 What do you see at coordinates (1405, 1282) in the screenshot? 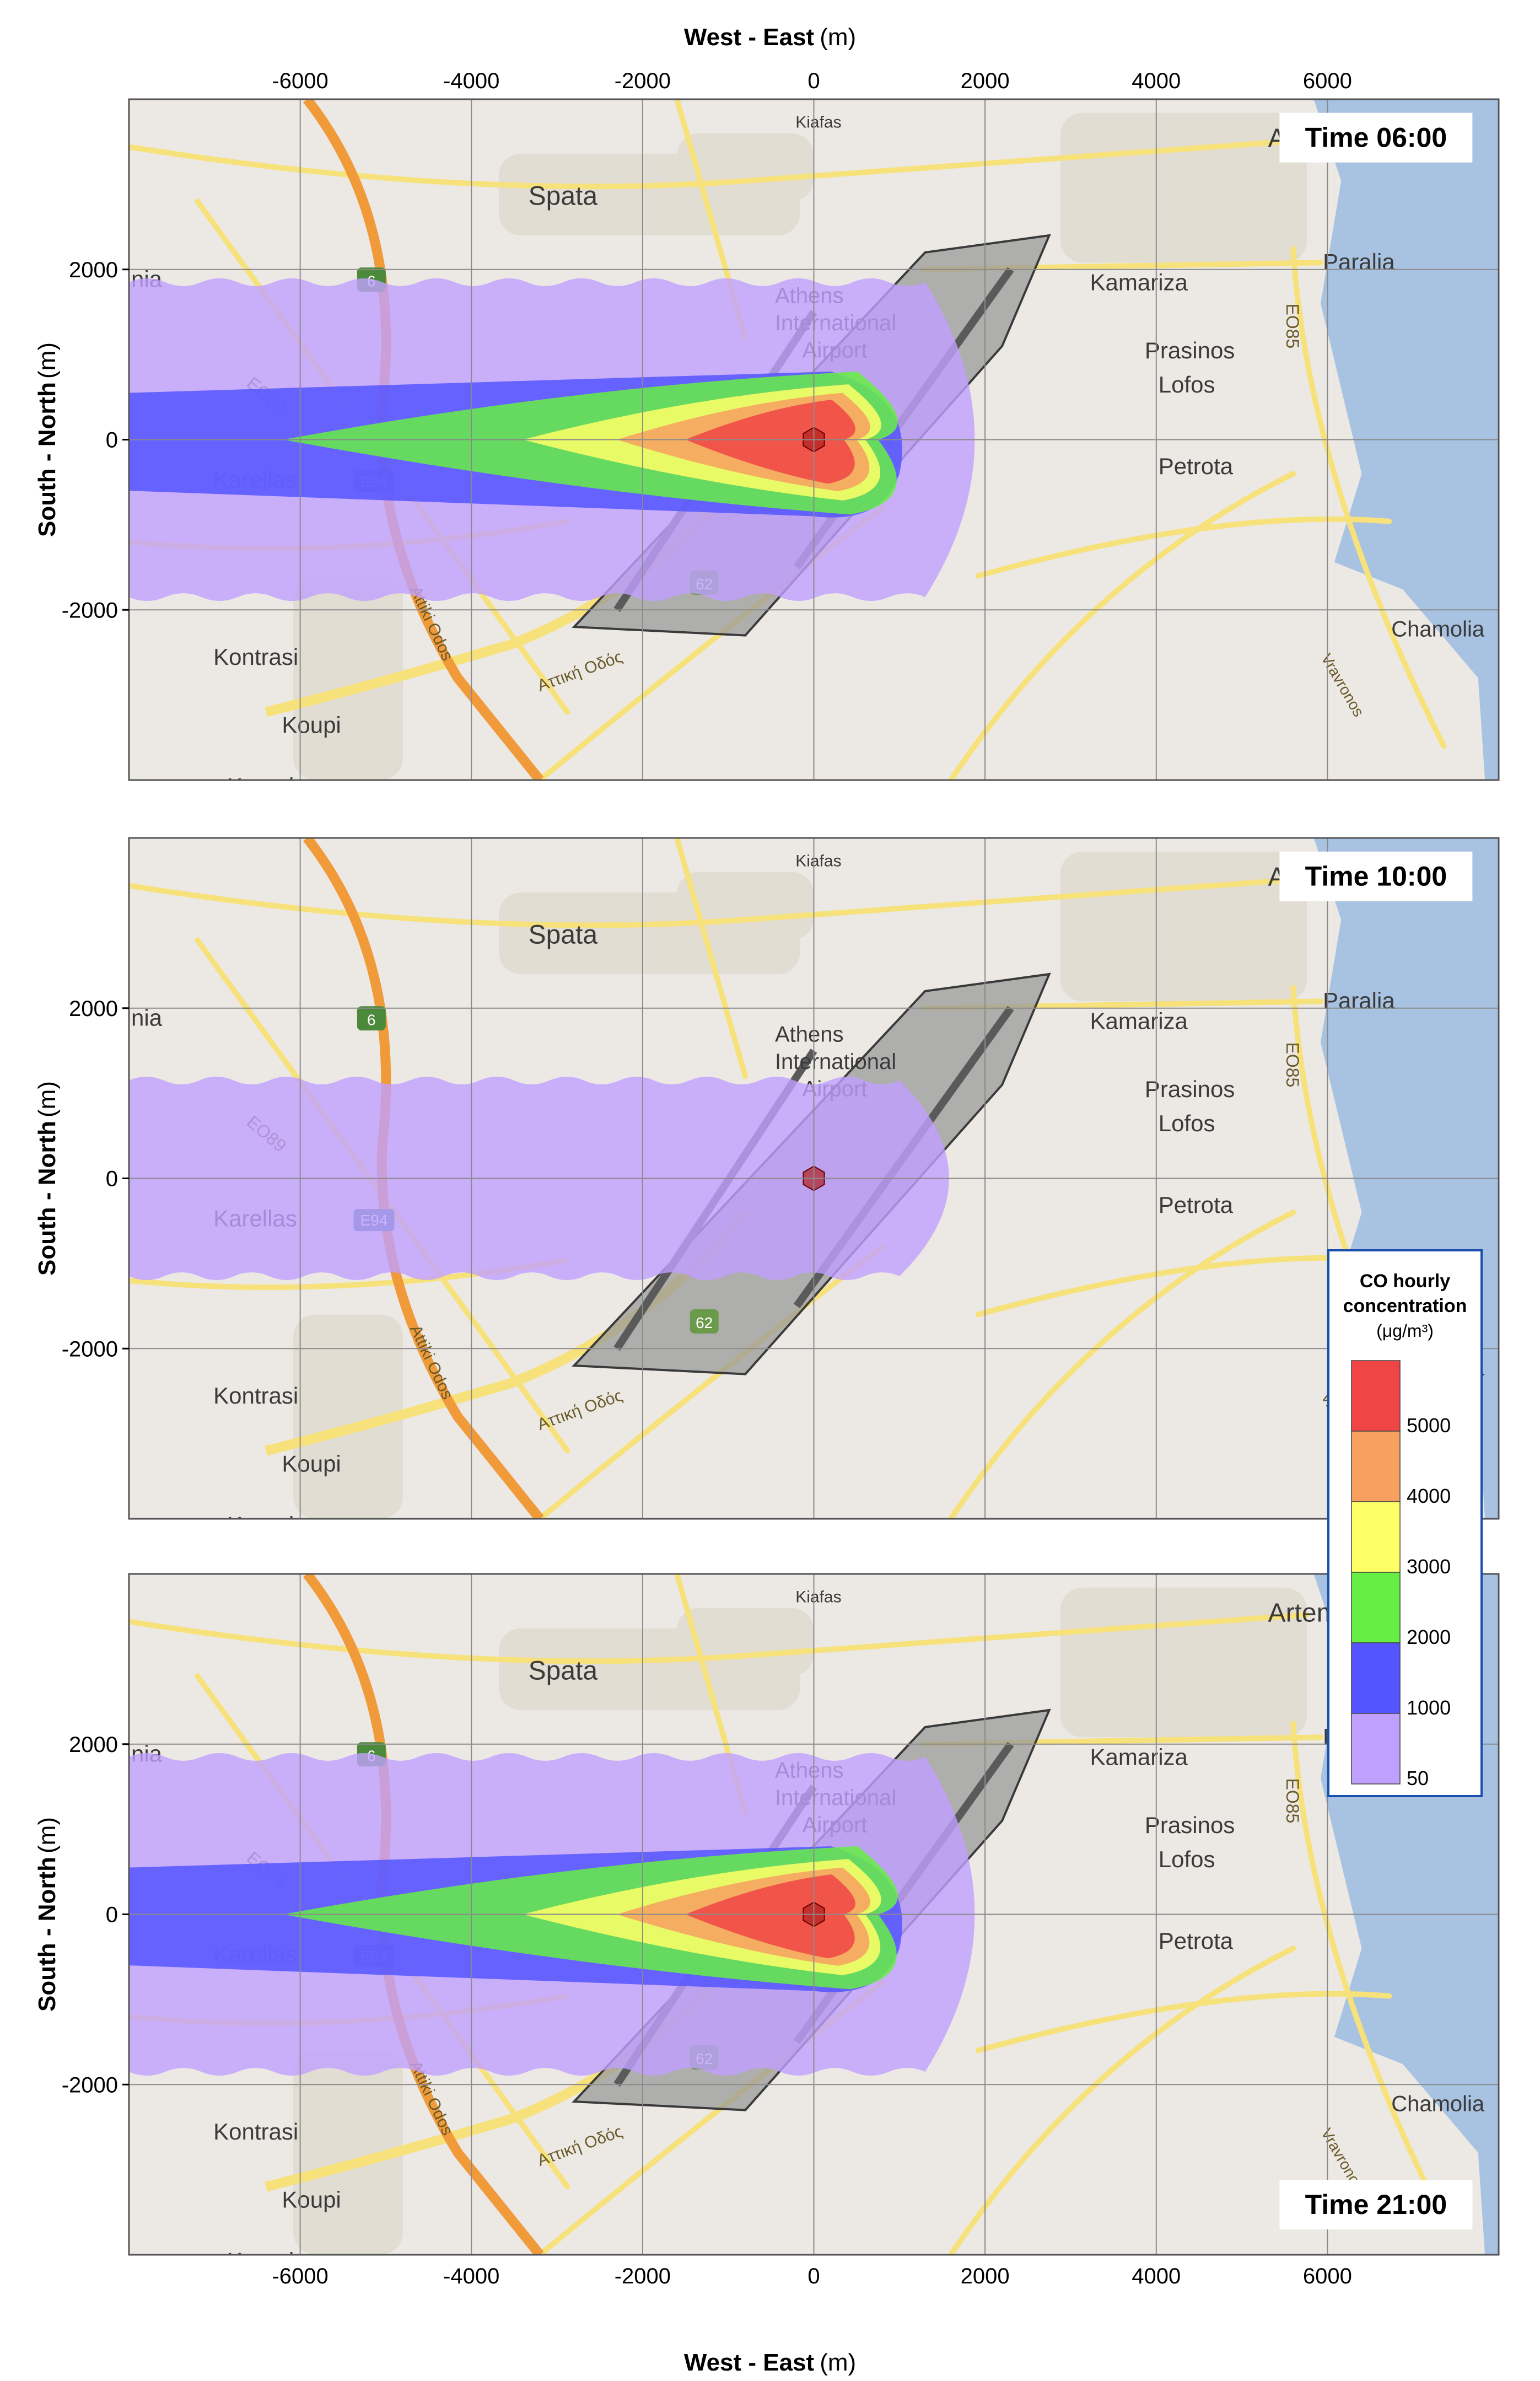
I see `legend-title-line1: CO hourly` at bounding box center [1405, 1282].